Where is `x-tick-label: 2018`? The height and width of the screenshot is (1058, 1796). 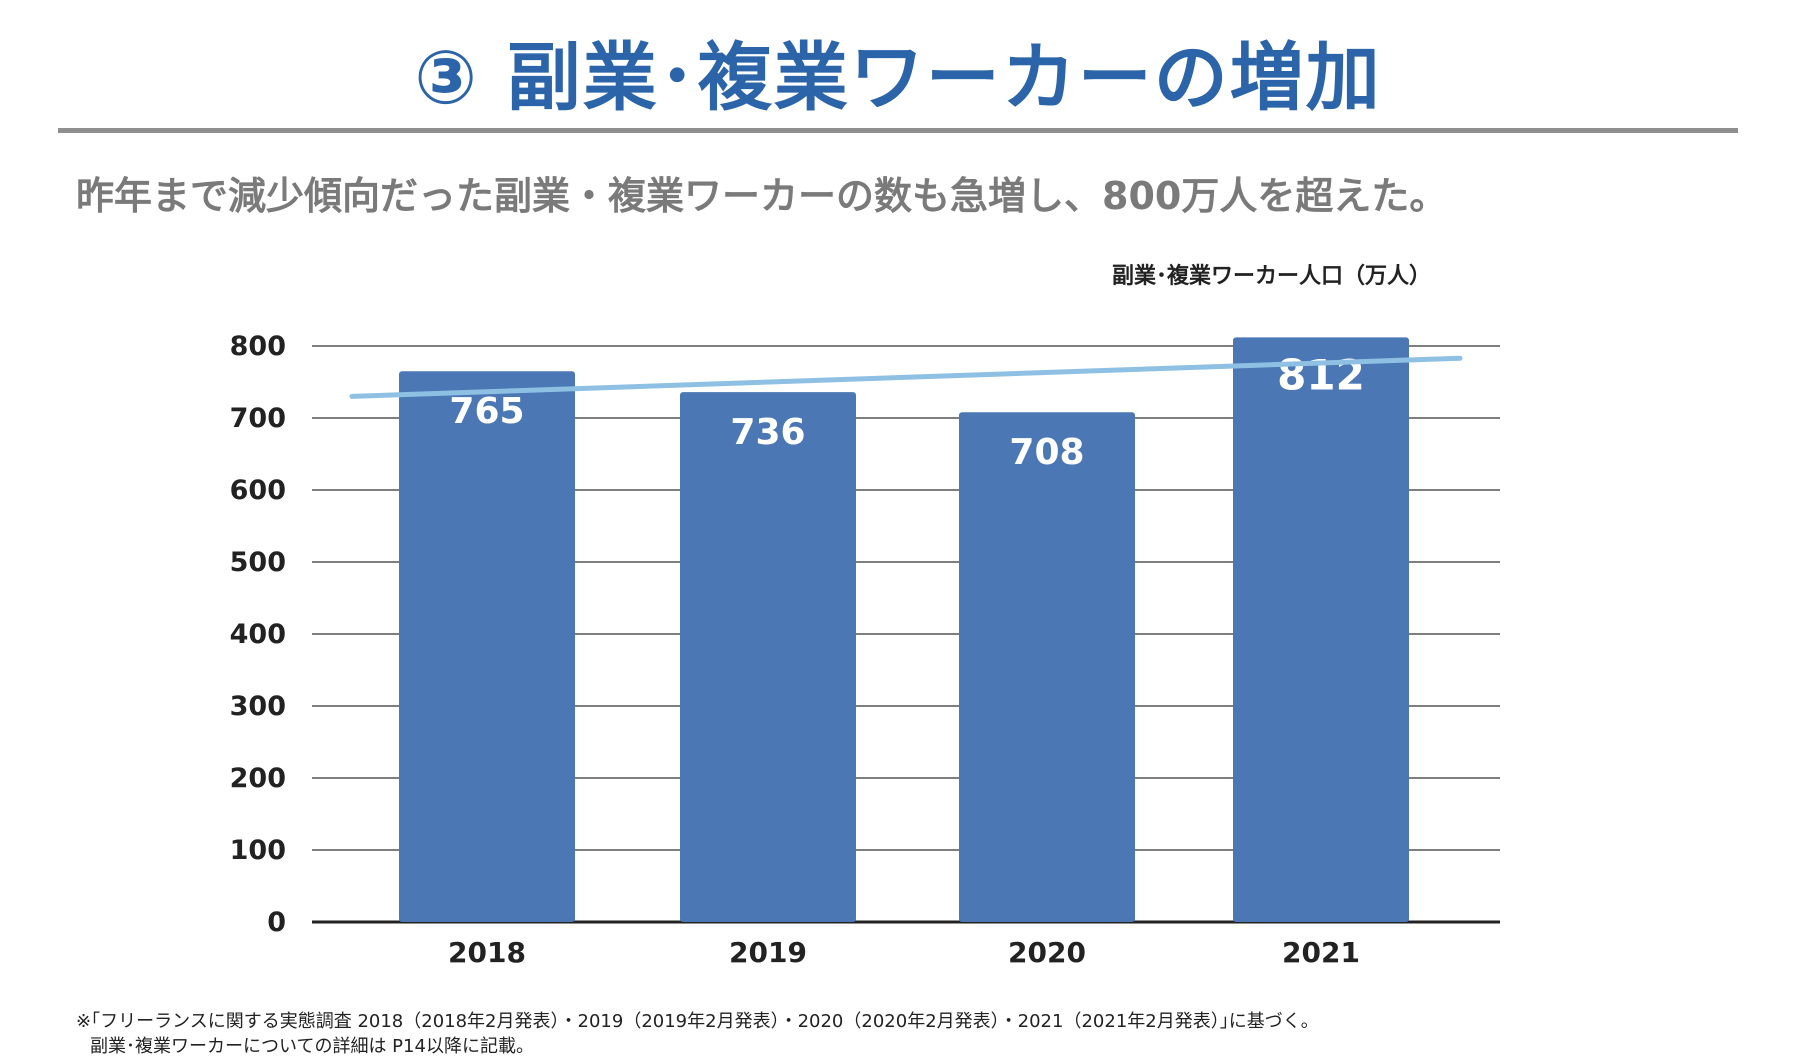 x-tick-label: 2018 is located at coordinates (487, 952).